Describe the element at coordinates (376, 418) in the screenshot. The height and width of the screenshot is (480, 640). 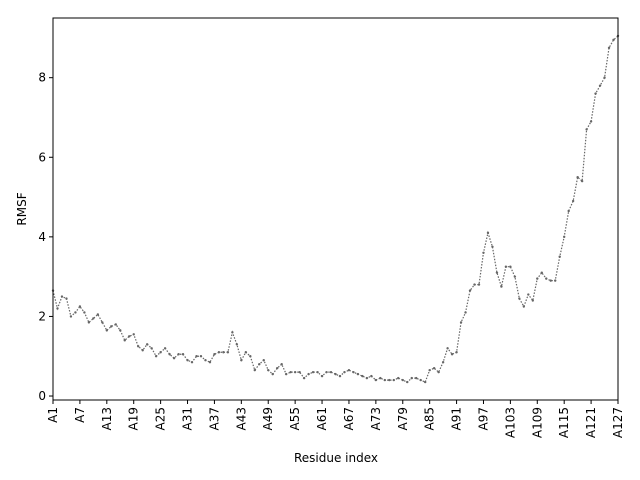
I see `x-tick-label: A73` at that location.